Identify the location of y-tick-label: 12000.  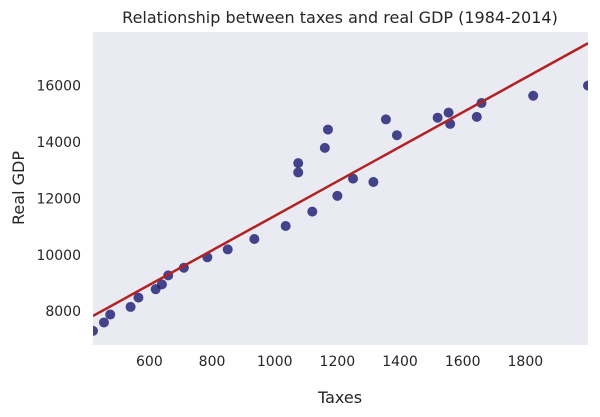
(58, 199).